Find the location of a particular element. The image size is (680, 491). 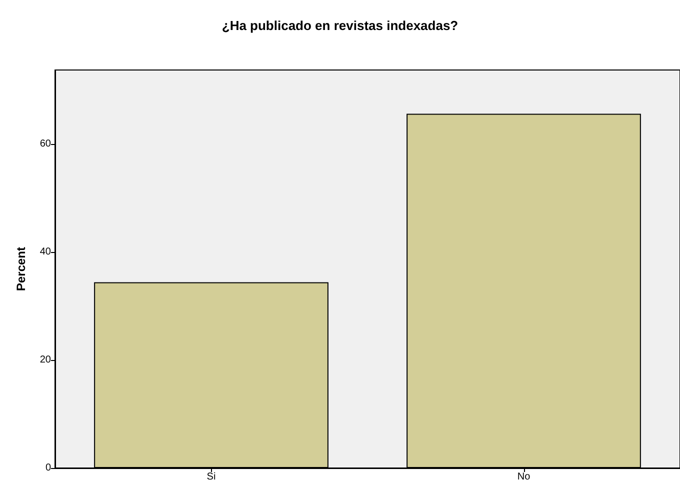

chart-title: ¿Ha publicado en revistas indexadas? is located at coordinates (340, 25).